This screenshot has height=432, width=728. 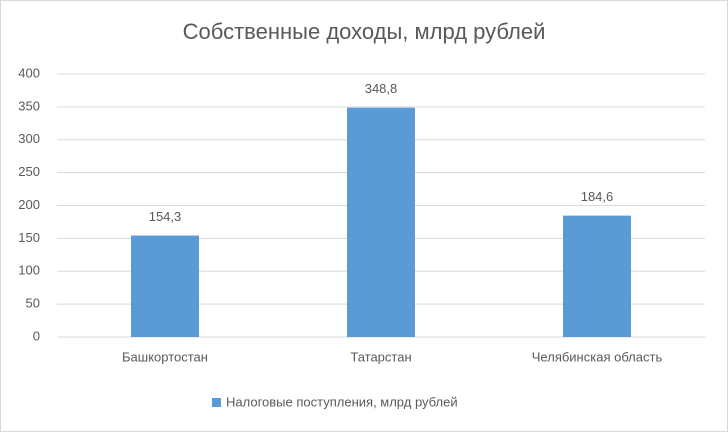 What do you see at coordinates (29, 270) in the screenshot?
I see `y-tick-label: 100` at bounding box center [29, 270].